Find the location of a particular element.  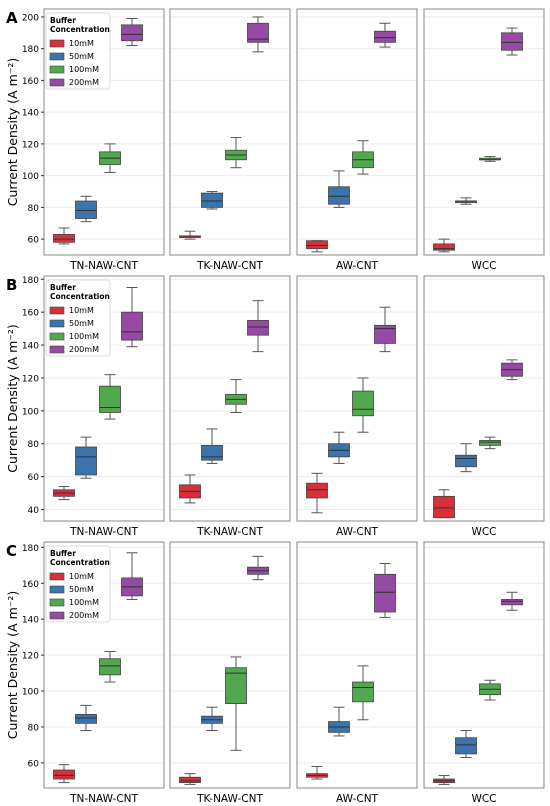

legend-title: Concentration is located at coordinates (80, 29).